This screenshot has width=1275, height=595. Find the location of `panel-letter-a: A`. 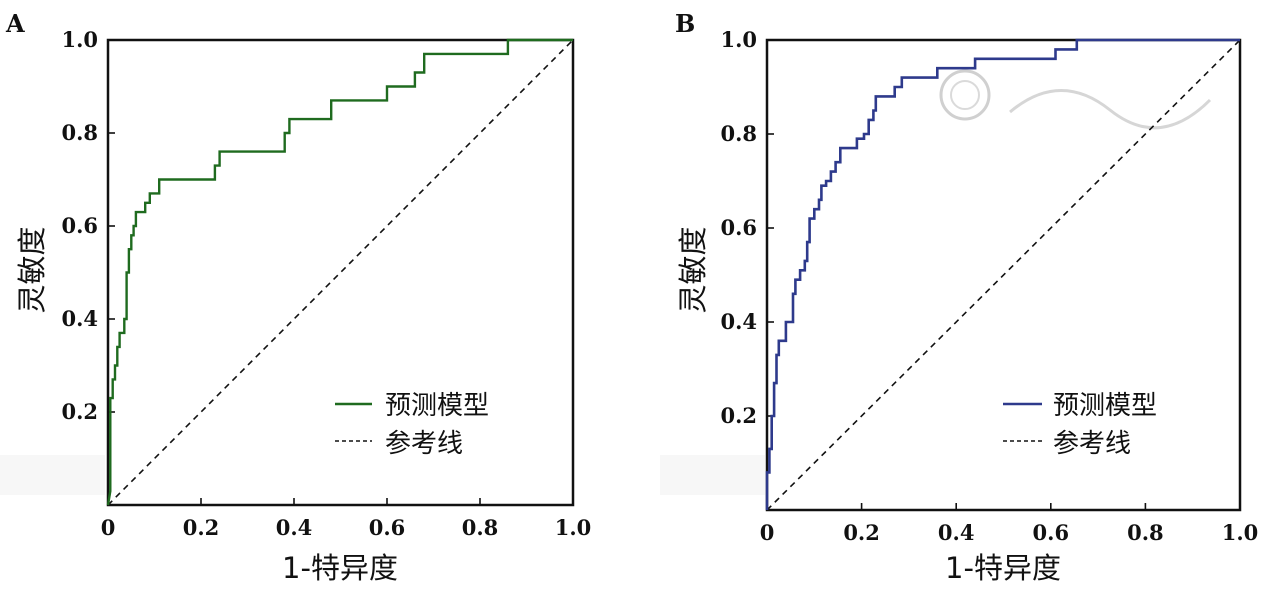

panel-letter-a: A is located at coordinates (15, 23).